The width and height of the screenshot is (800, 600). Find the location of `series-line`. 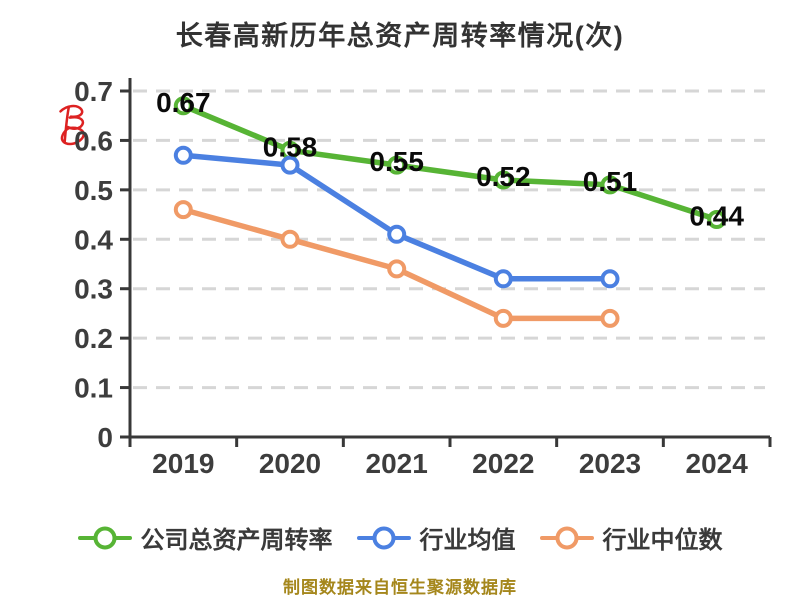

series-line is located at coordinates (450, 163).